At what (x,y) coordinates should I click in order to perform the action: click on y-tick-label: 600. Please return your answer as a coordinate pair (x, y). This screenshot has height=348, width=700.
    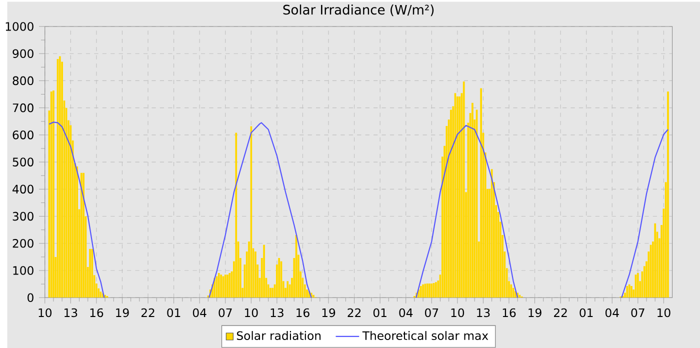
    Looking at the image, I should click on (23, 135).